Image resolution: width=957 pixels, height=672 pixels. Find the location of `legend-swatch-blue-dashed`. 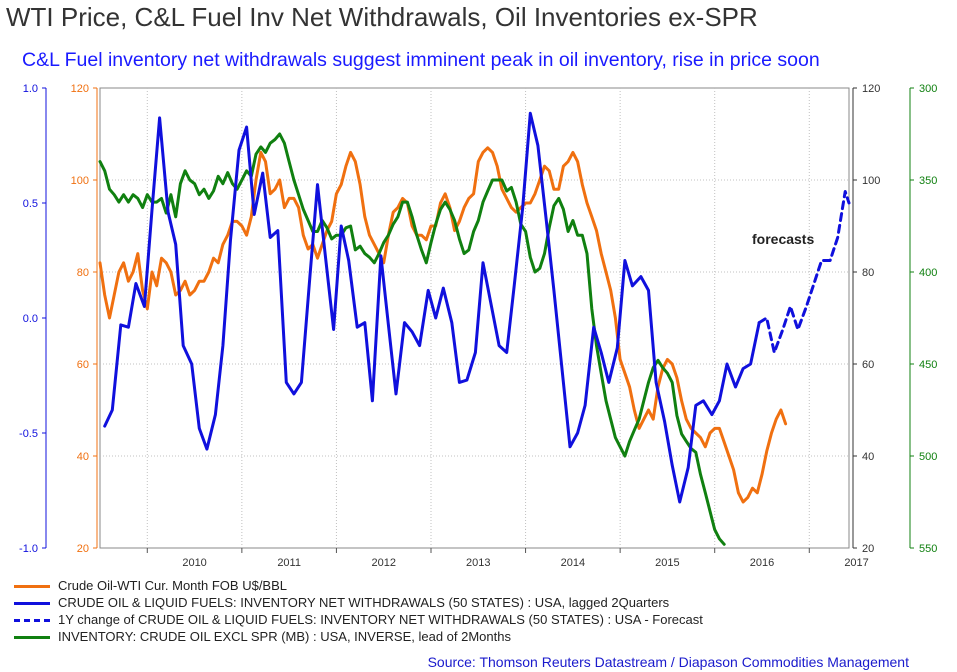

legend-swatch-blue-dashed is located at coordinates (32, 621).